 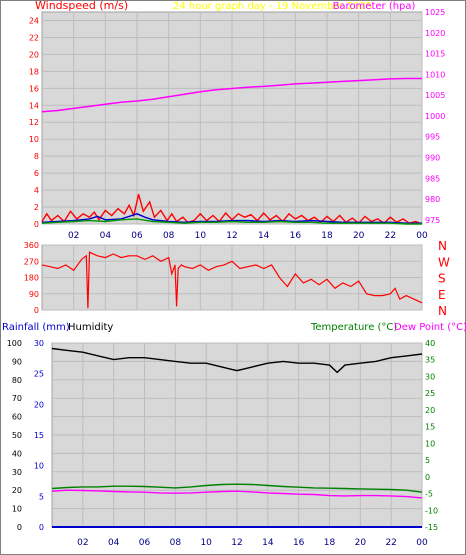 I want to click on humidity-tick-label: 60, so click(x=17, y=417).